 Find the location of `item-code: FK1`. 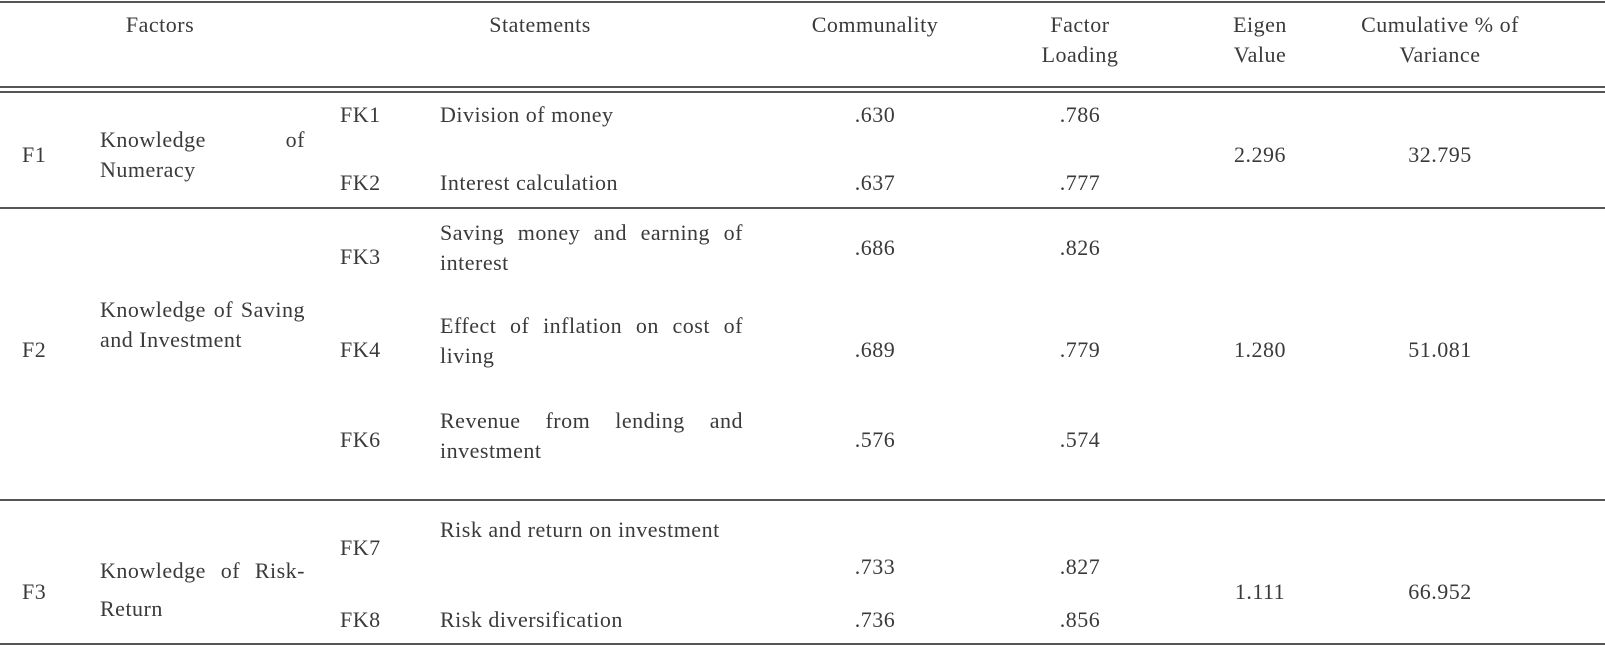

item-code: FK1 is located at coordinates (360, 114).